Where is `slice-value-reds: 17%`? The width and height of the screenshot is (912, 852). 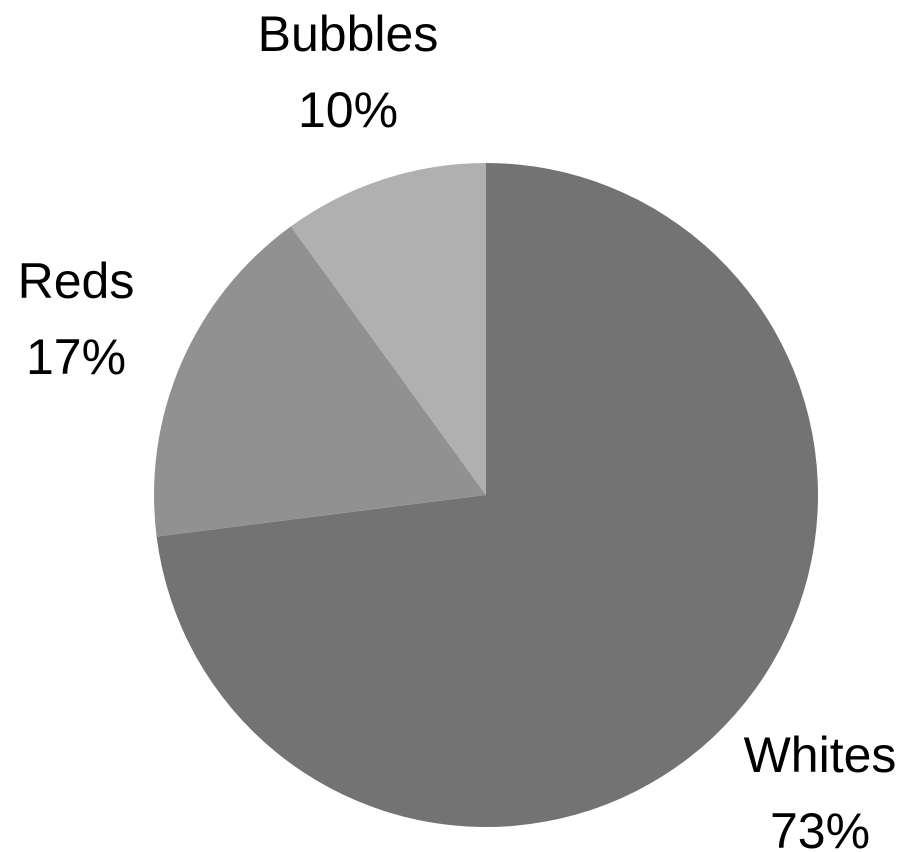 slice-value-reds: 17% is located at coordinates (76, 357).